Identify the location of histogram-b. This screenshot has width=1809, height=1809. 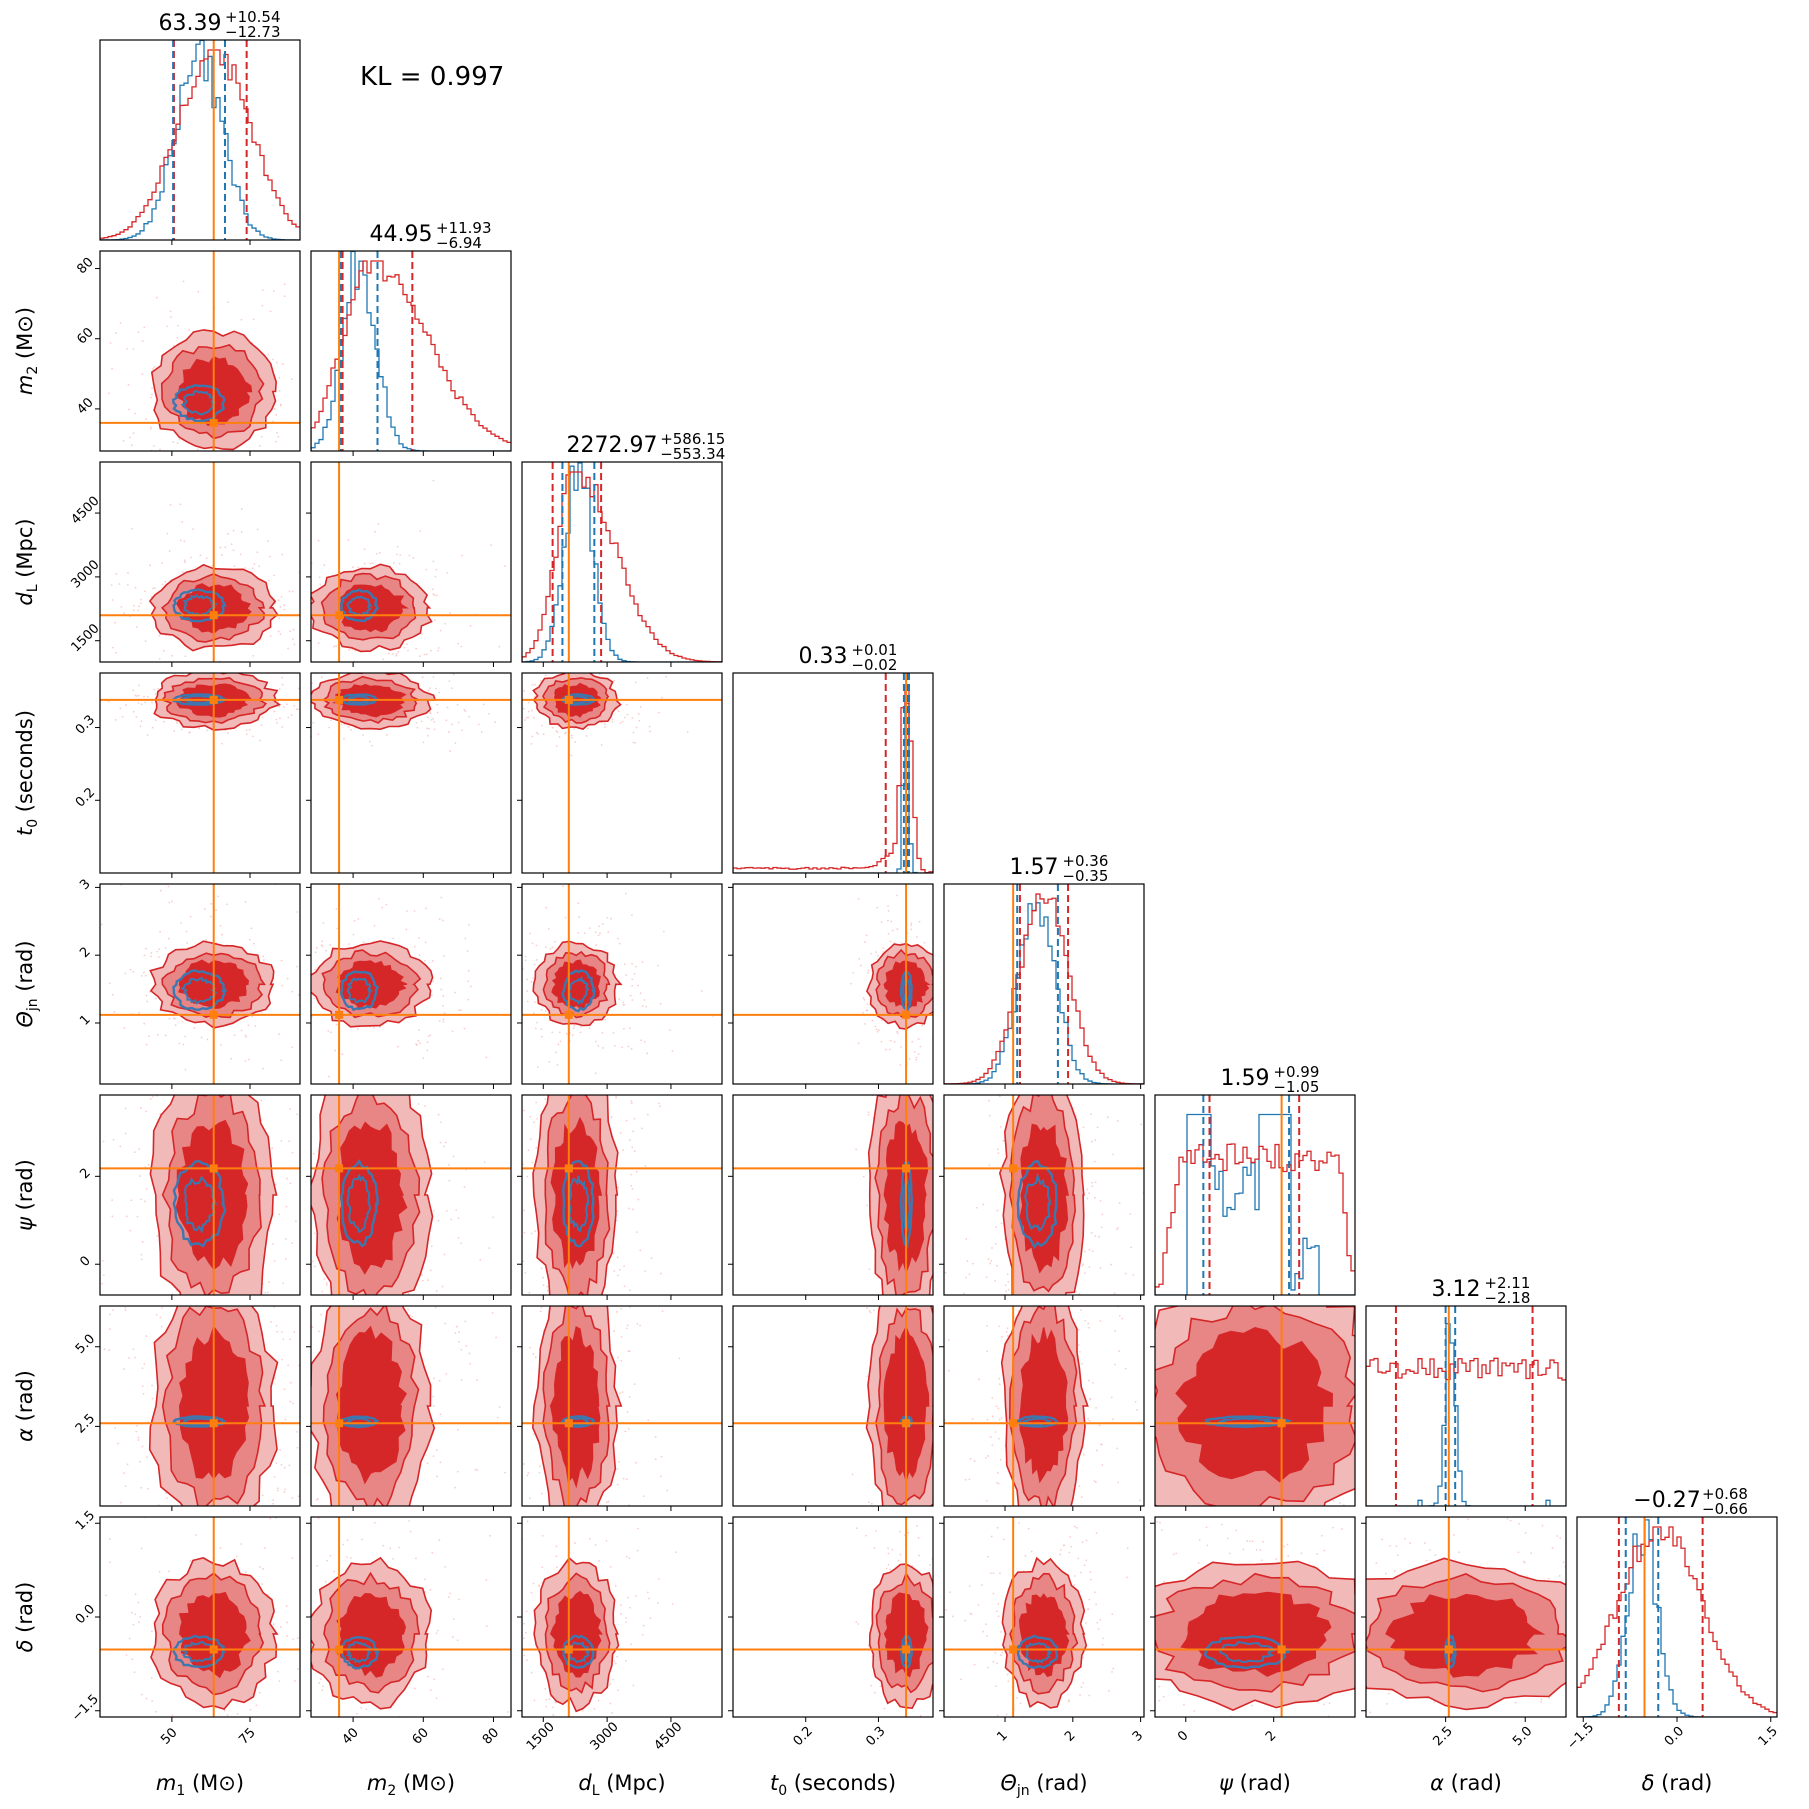
(622, 562).